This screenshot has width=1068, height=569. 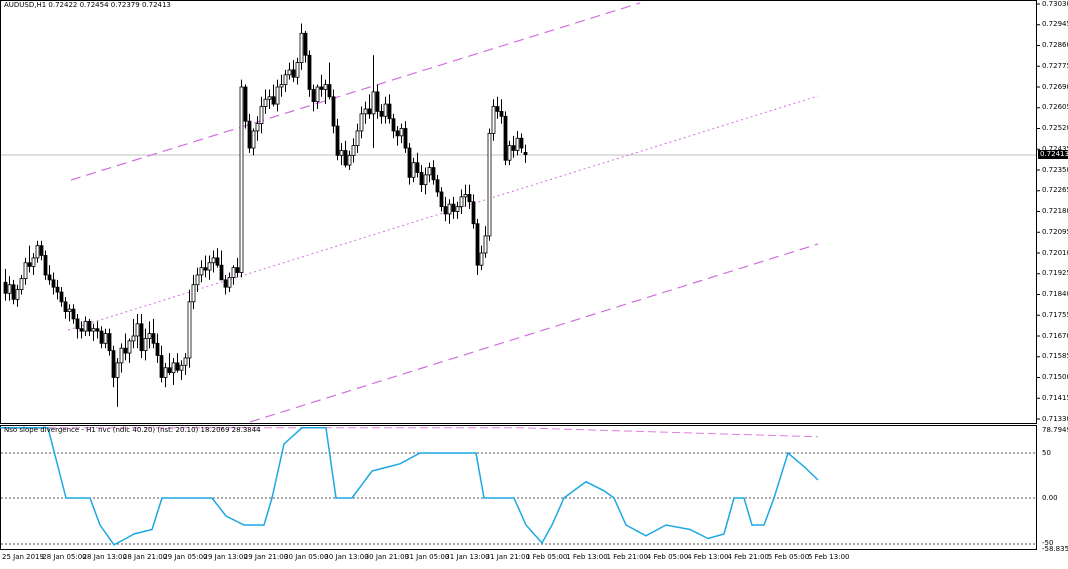 I want to click on time-axis-label: 29 Jan 05:00, so click(x=185, y=557).